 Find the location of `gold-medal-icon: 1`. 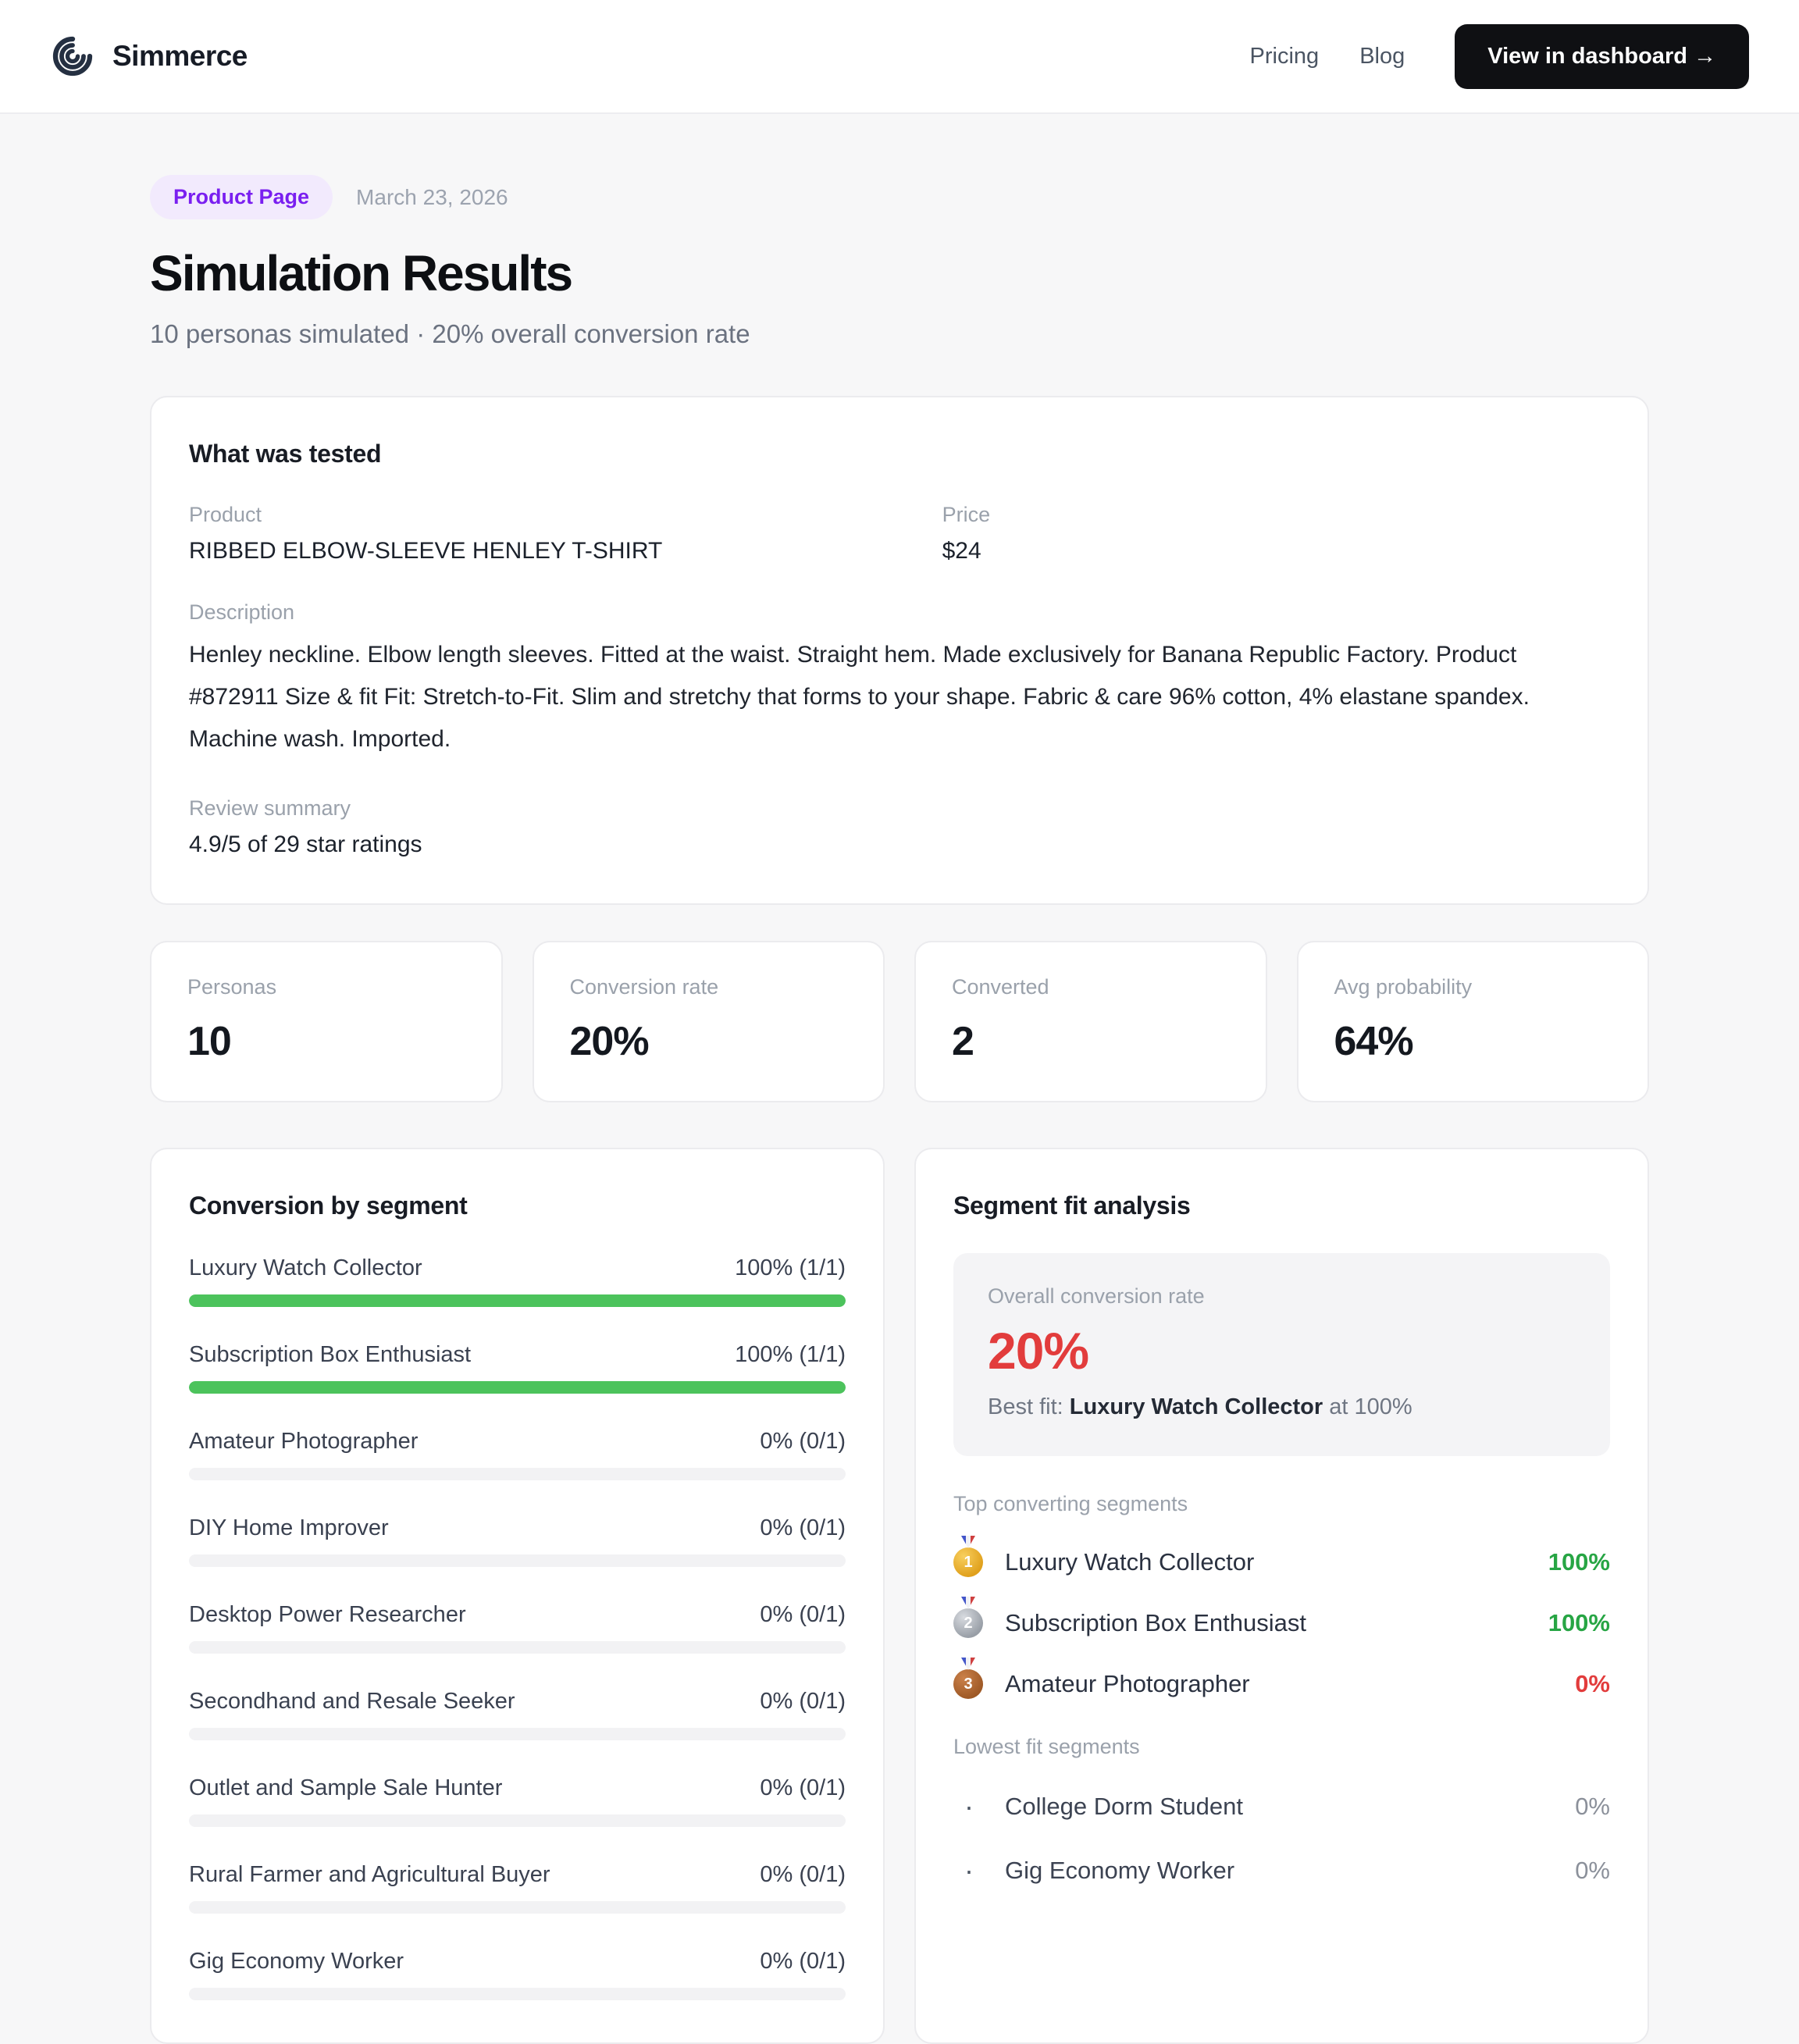

gold-medal-icon: 1 is located at coordinates (968, 1562).